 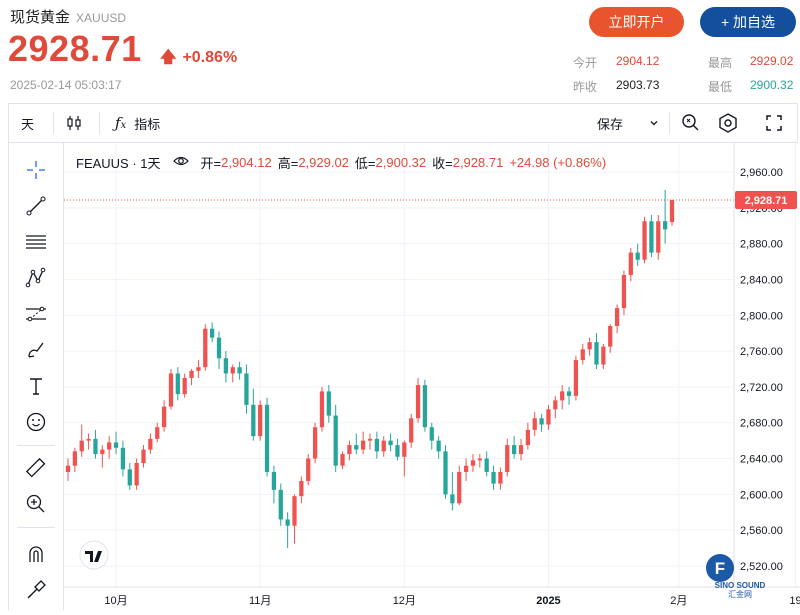 I want to click on legend-low-label: 低=, so click(x=365, y=163).